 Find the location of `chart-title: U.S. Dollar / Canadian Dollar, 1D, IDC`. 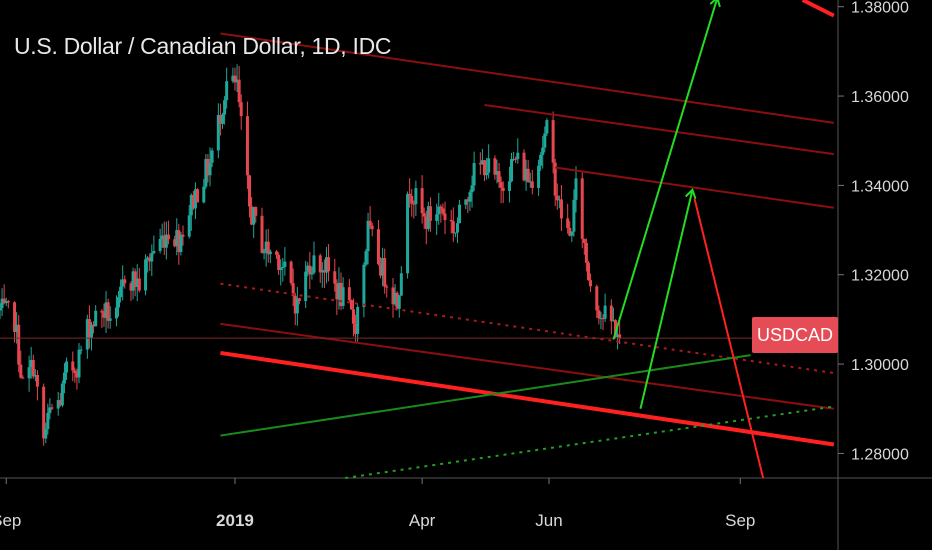

chart-title: U.S. Dollar / Canadian Dollar, 1D, IDC is located at coordinates (203, 46).